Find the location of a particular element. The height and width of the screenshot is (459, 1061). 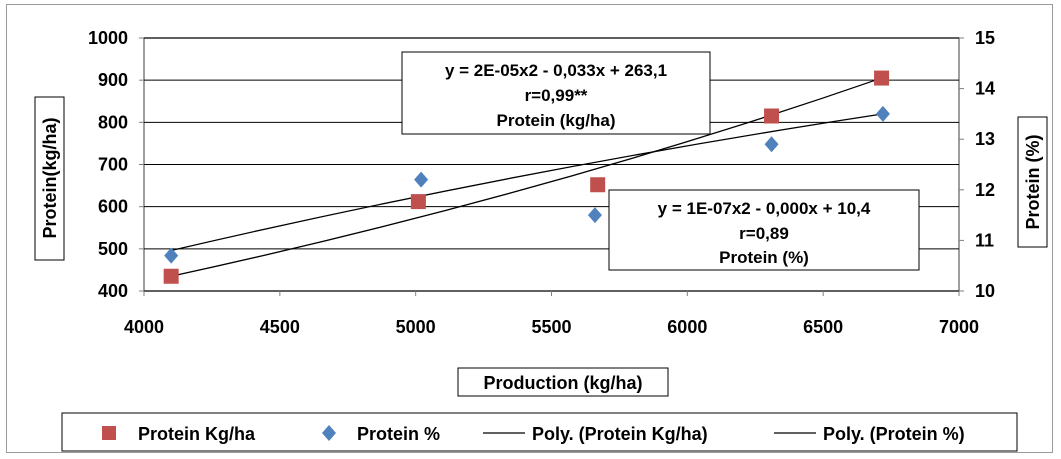

x-tick-label-1: 4500 is located at coordinates (280, 327).